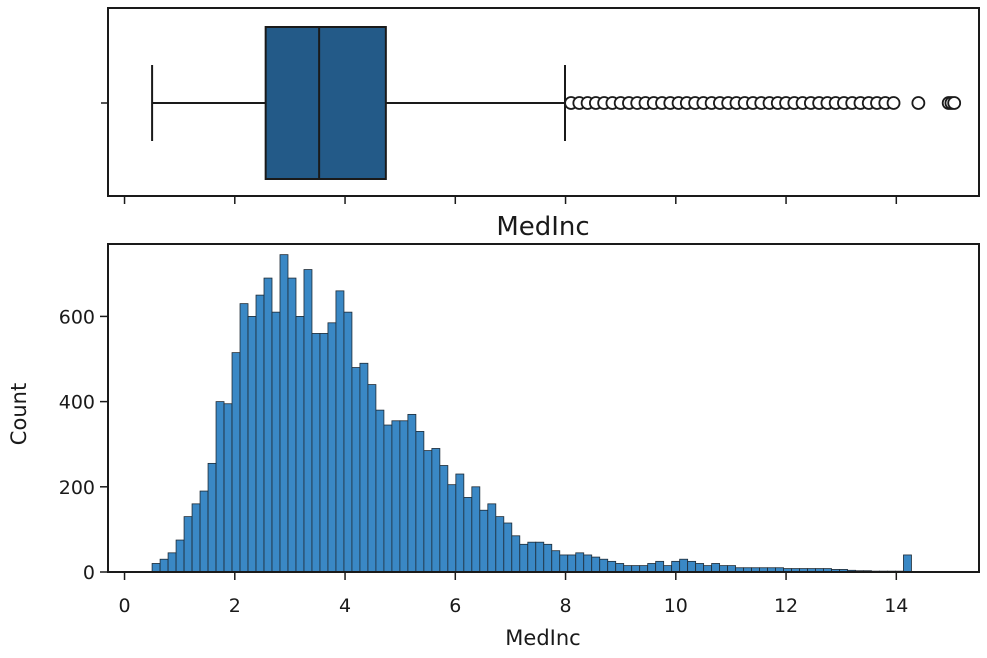  What do you see at coordinates (124, 606) in the screenshot?
I see `histogram-x-tick-label: 0` at bounding box center [124, 606].